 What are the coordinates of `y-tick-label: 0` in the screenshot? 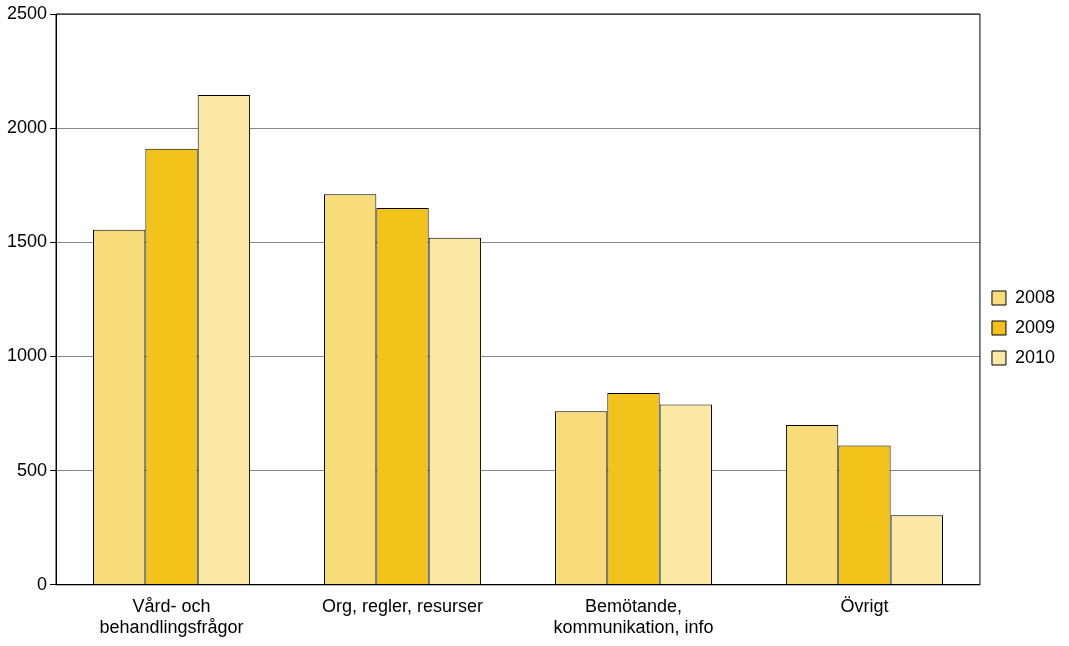 It's located at (42, 583).